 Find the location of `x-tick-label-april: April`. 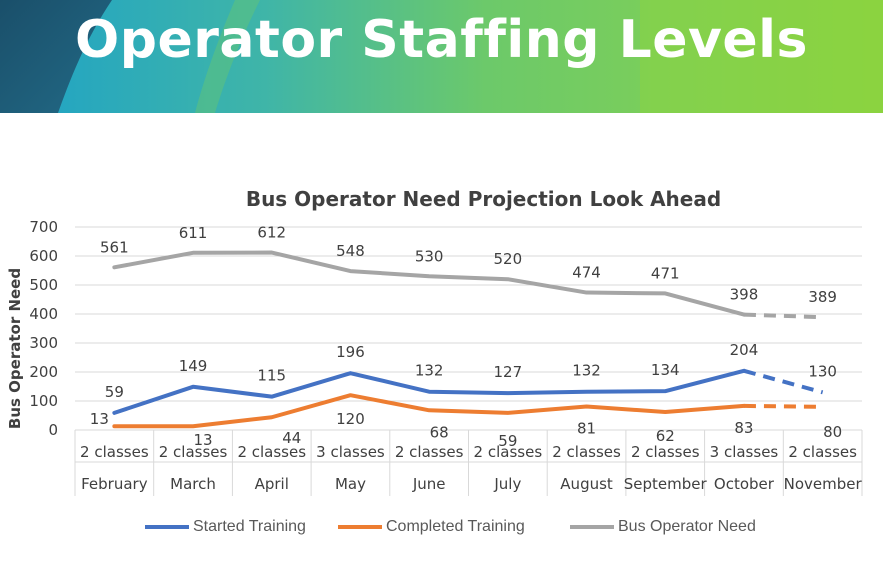

x-tick-label-april: April is located at coordinates (272, 484).